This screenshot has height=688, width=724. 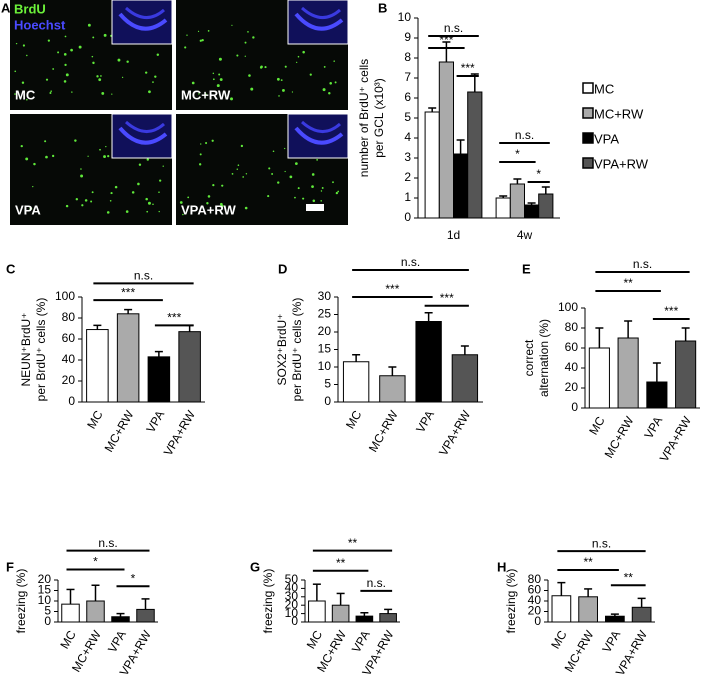 I want to click on y-tick-label: 30, so click(x=325, y=296).